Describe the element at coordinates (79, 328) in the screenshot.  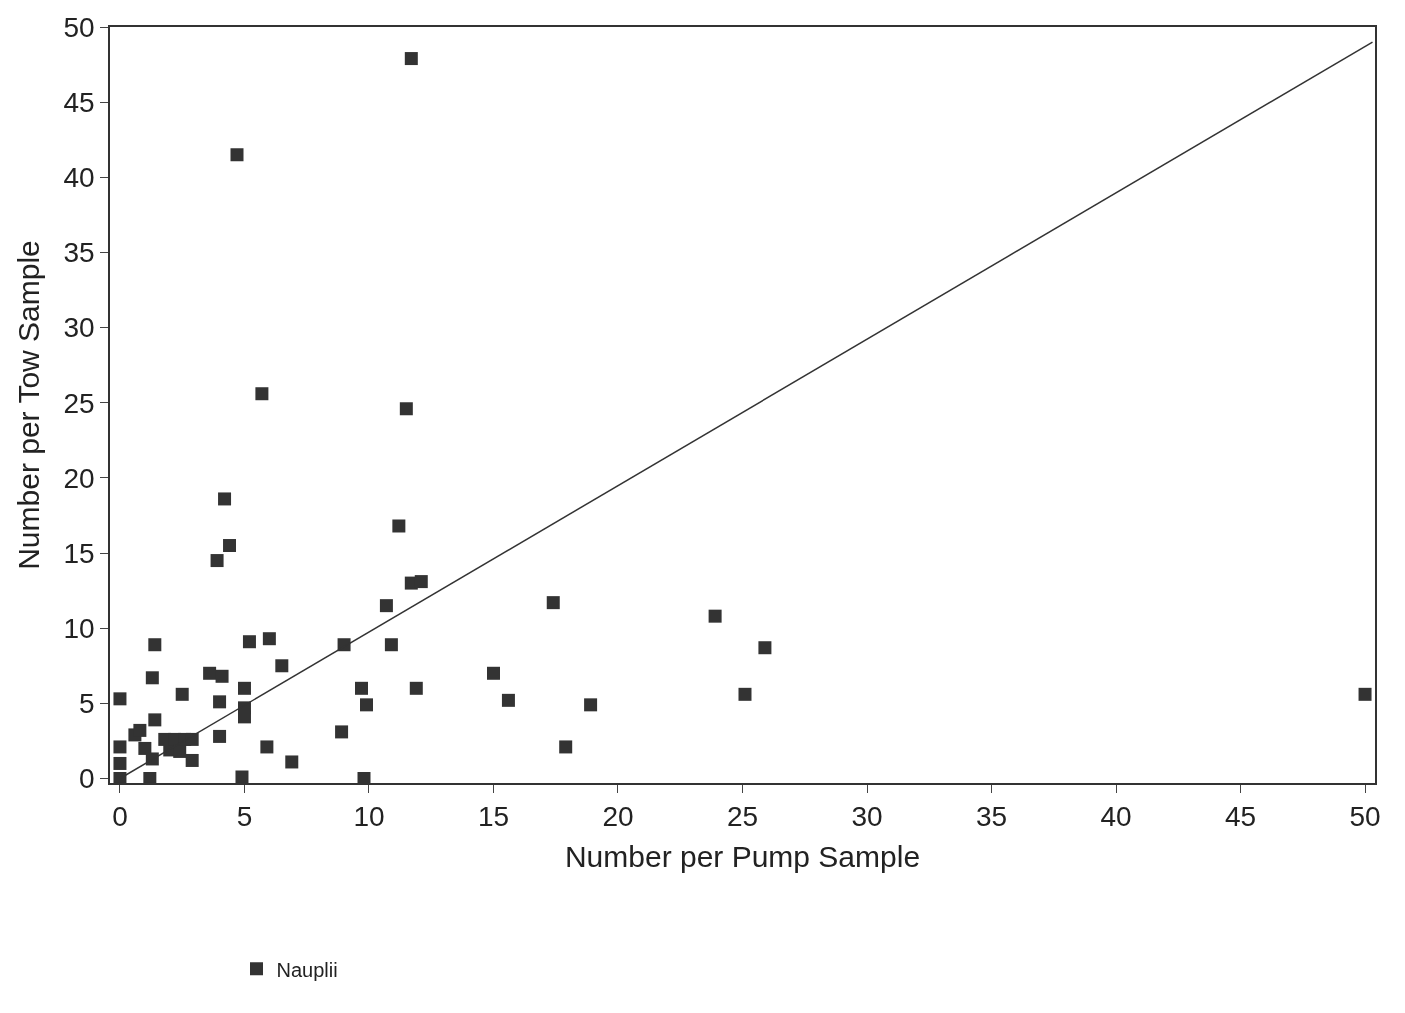
I see `y-tick-label: 30` at that location.